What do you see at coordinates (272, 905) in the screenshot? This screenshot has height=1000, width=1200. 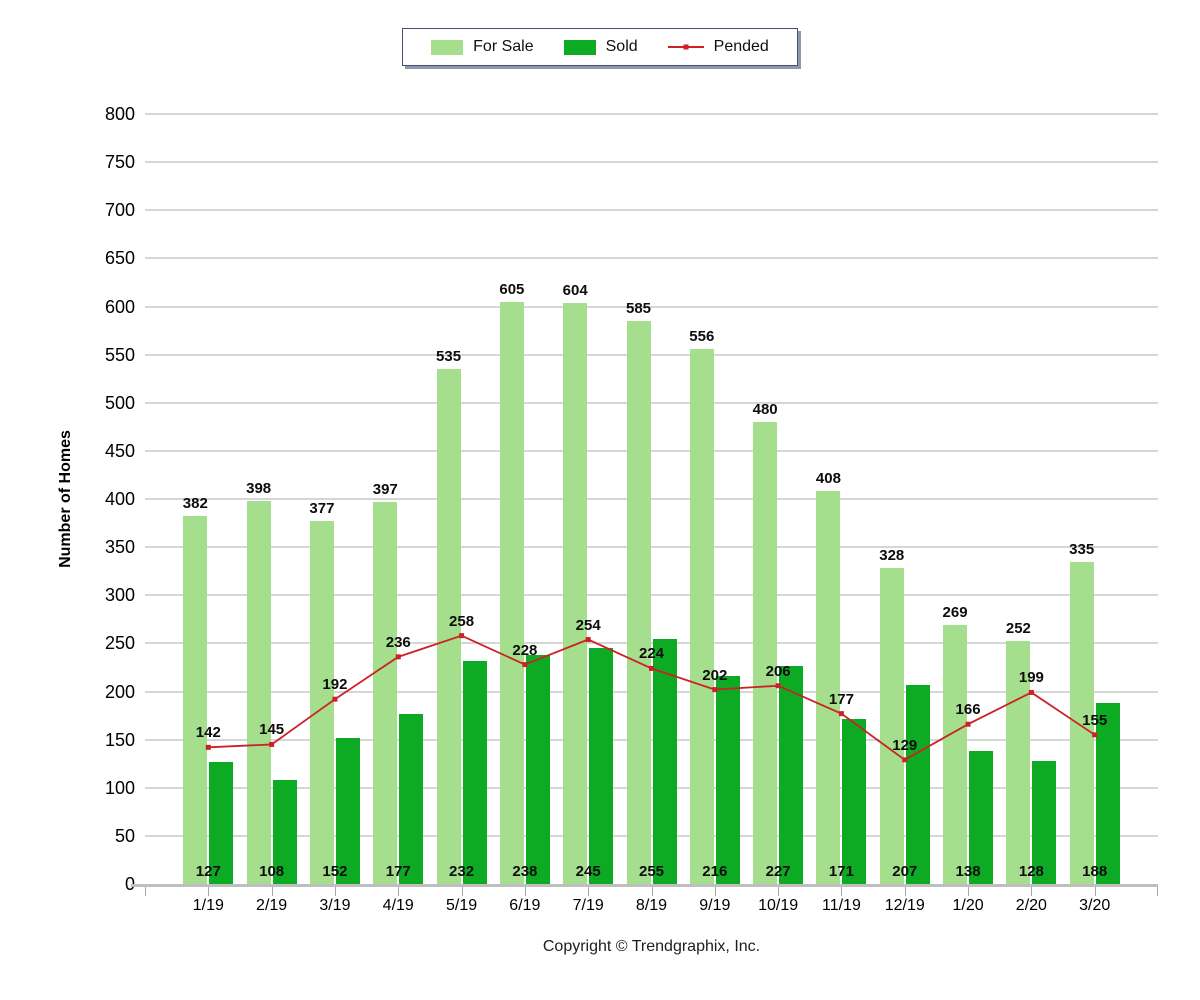 I see `x-tick-label: 2/19` at bounding box center [272, 905].